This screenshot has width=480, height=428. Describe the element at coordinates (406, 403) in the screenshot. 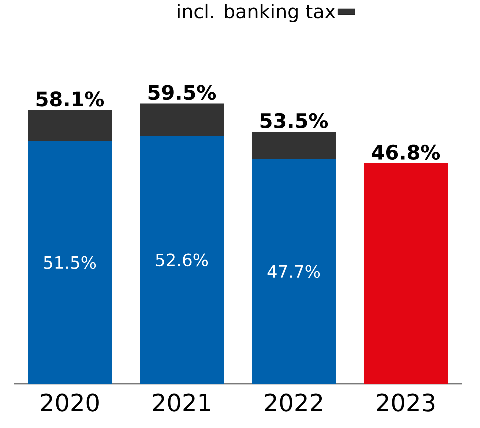

I see `x-tick-label: 2023` at that location.